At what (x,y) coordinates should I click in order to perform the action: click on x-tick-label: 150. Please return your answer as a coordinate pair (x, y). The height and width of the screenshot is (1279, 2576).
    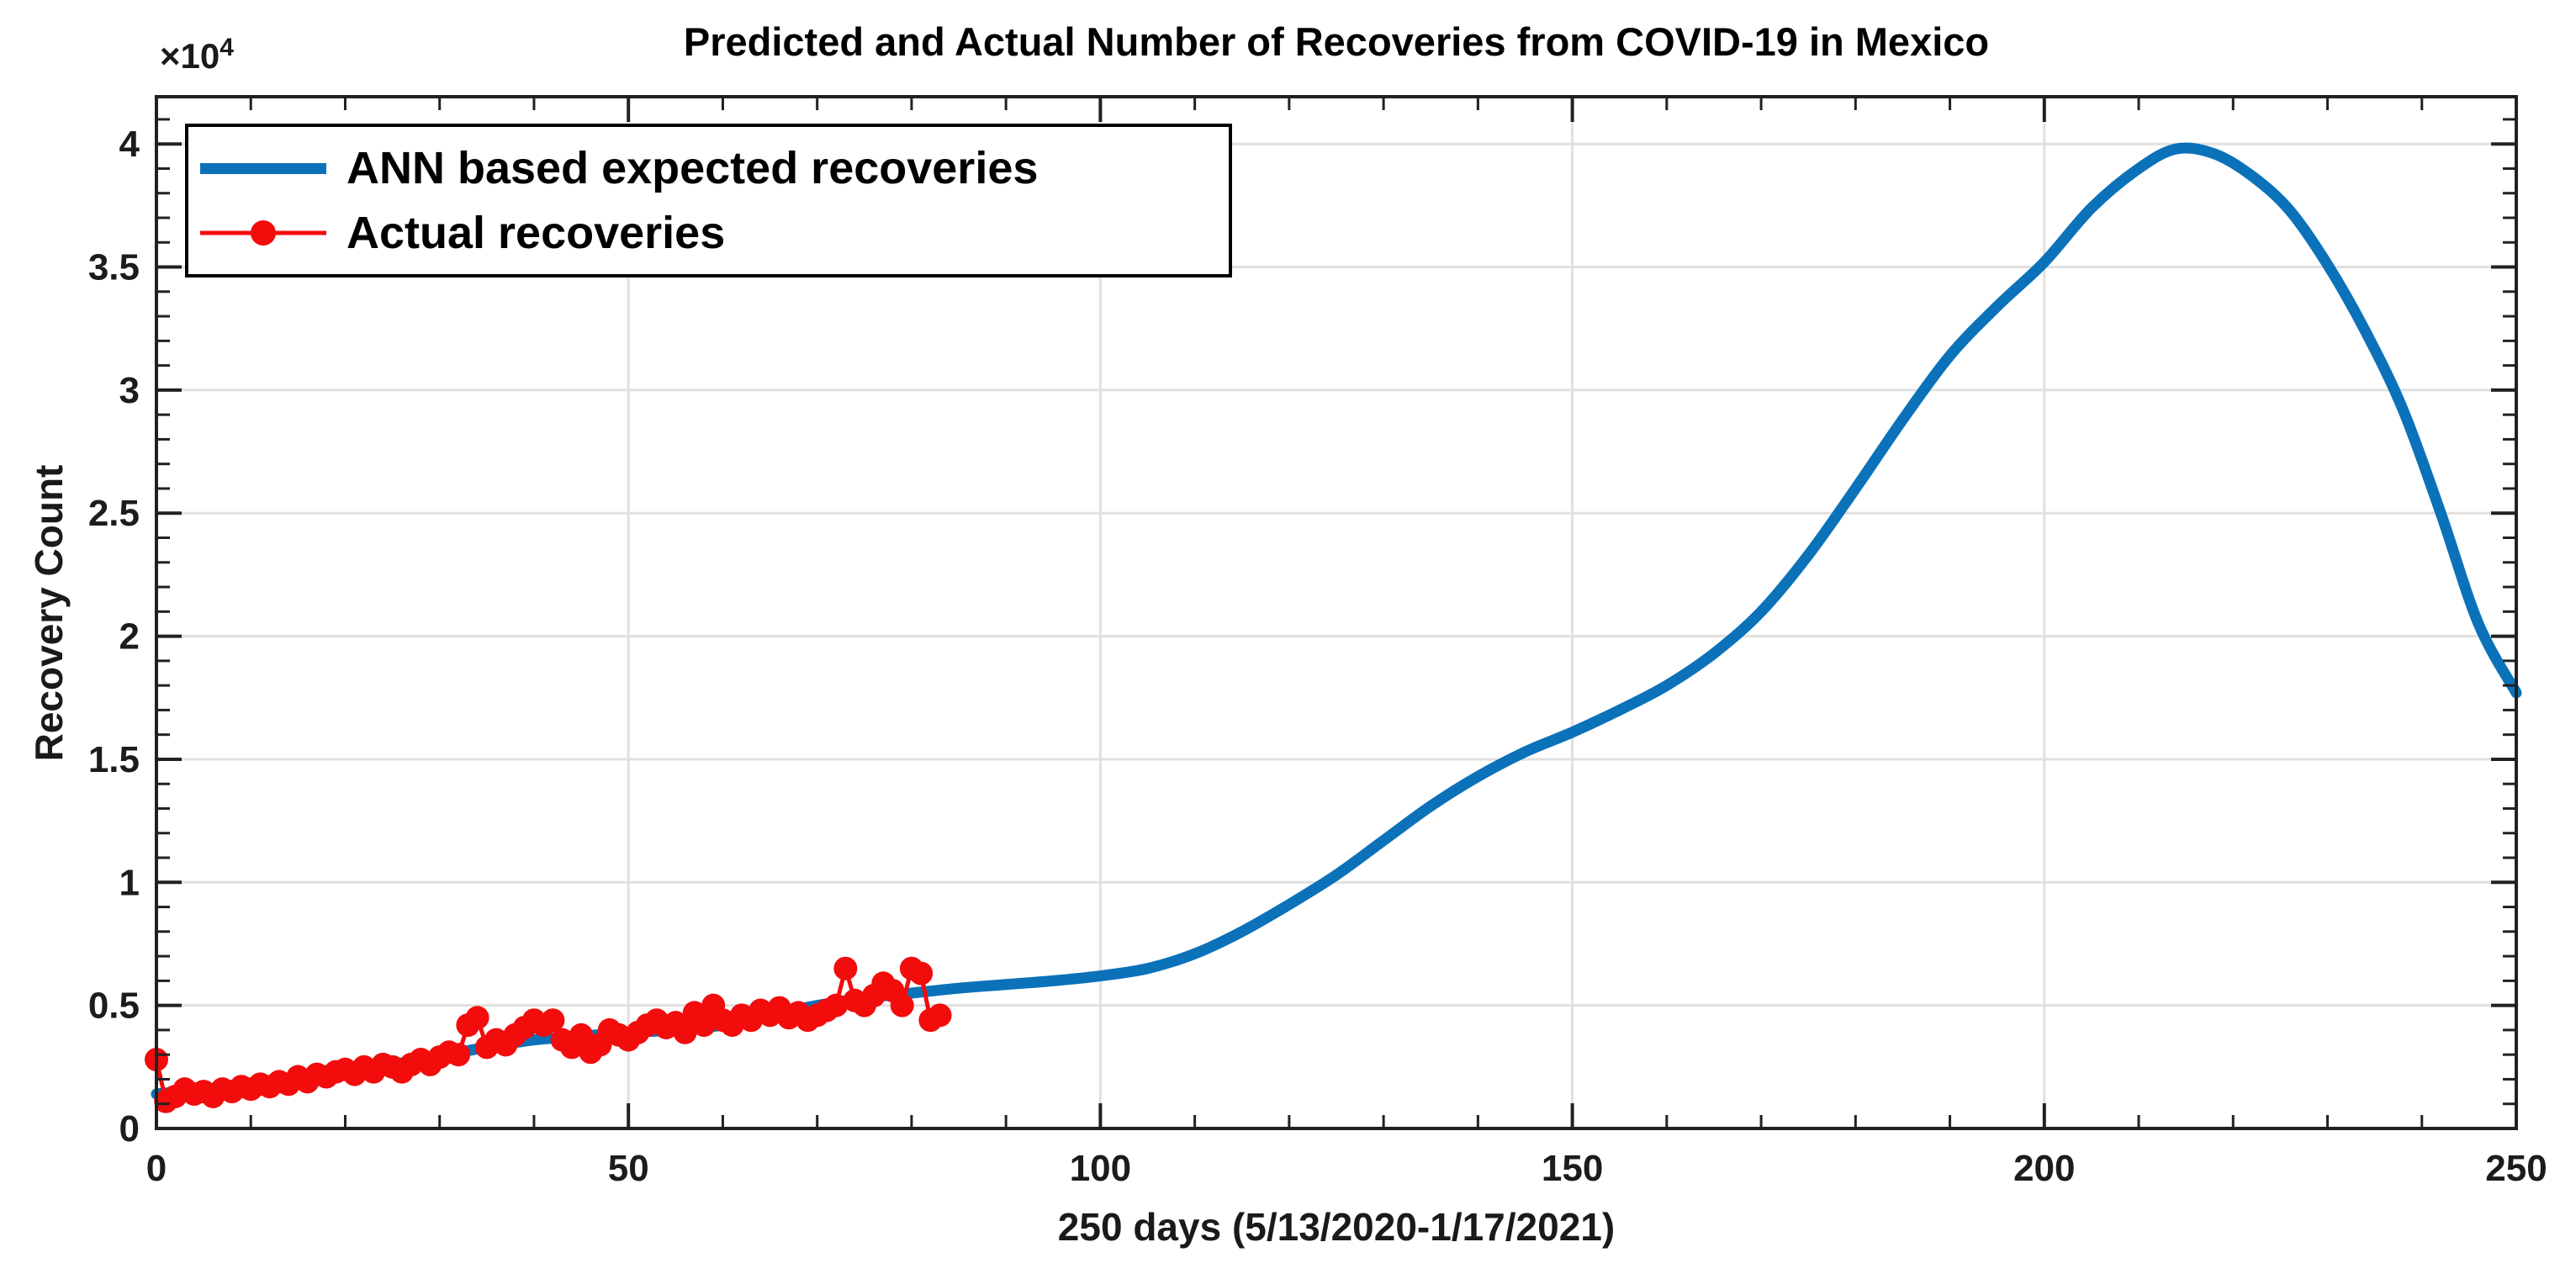
    Looking at the image, I should click on (1572, 1168).